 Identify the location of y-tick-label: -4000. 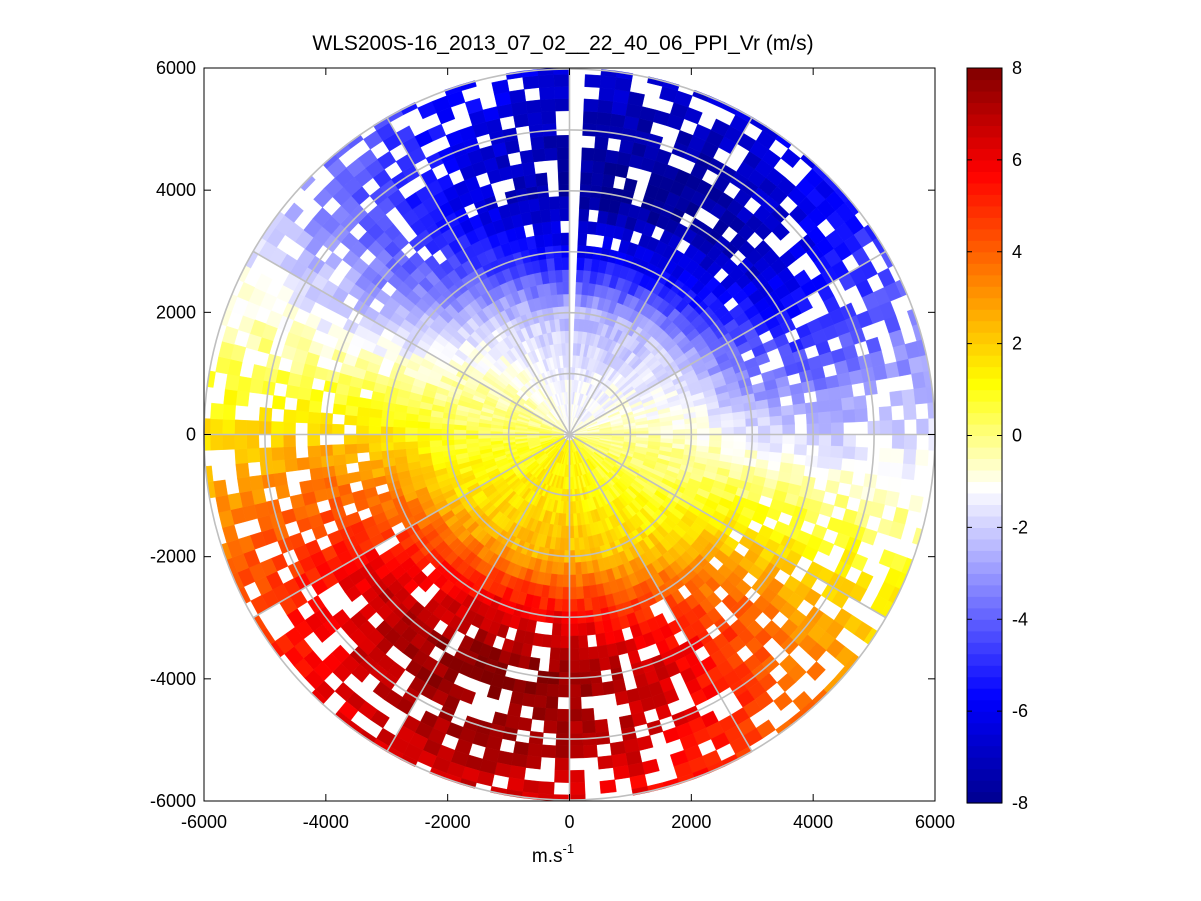
(173, 679).